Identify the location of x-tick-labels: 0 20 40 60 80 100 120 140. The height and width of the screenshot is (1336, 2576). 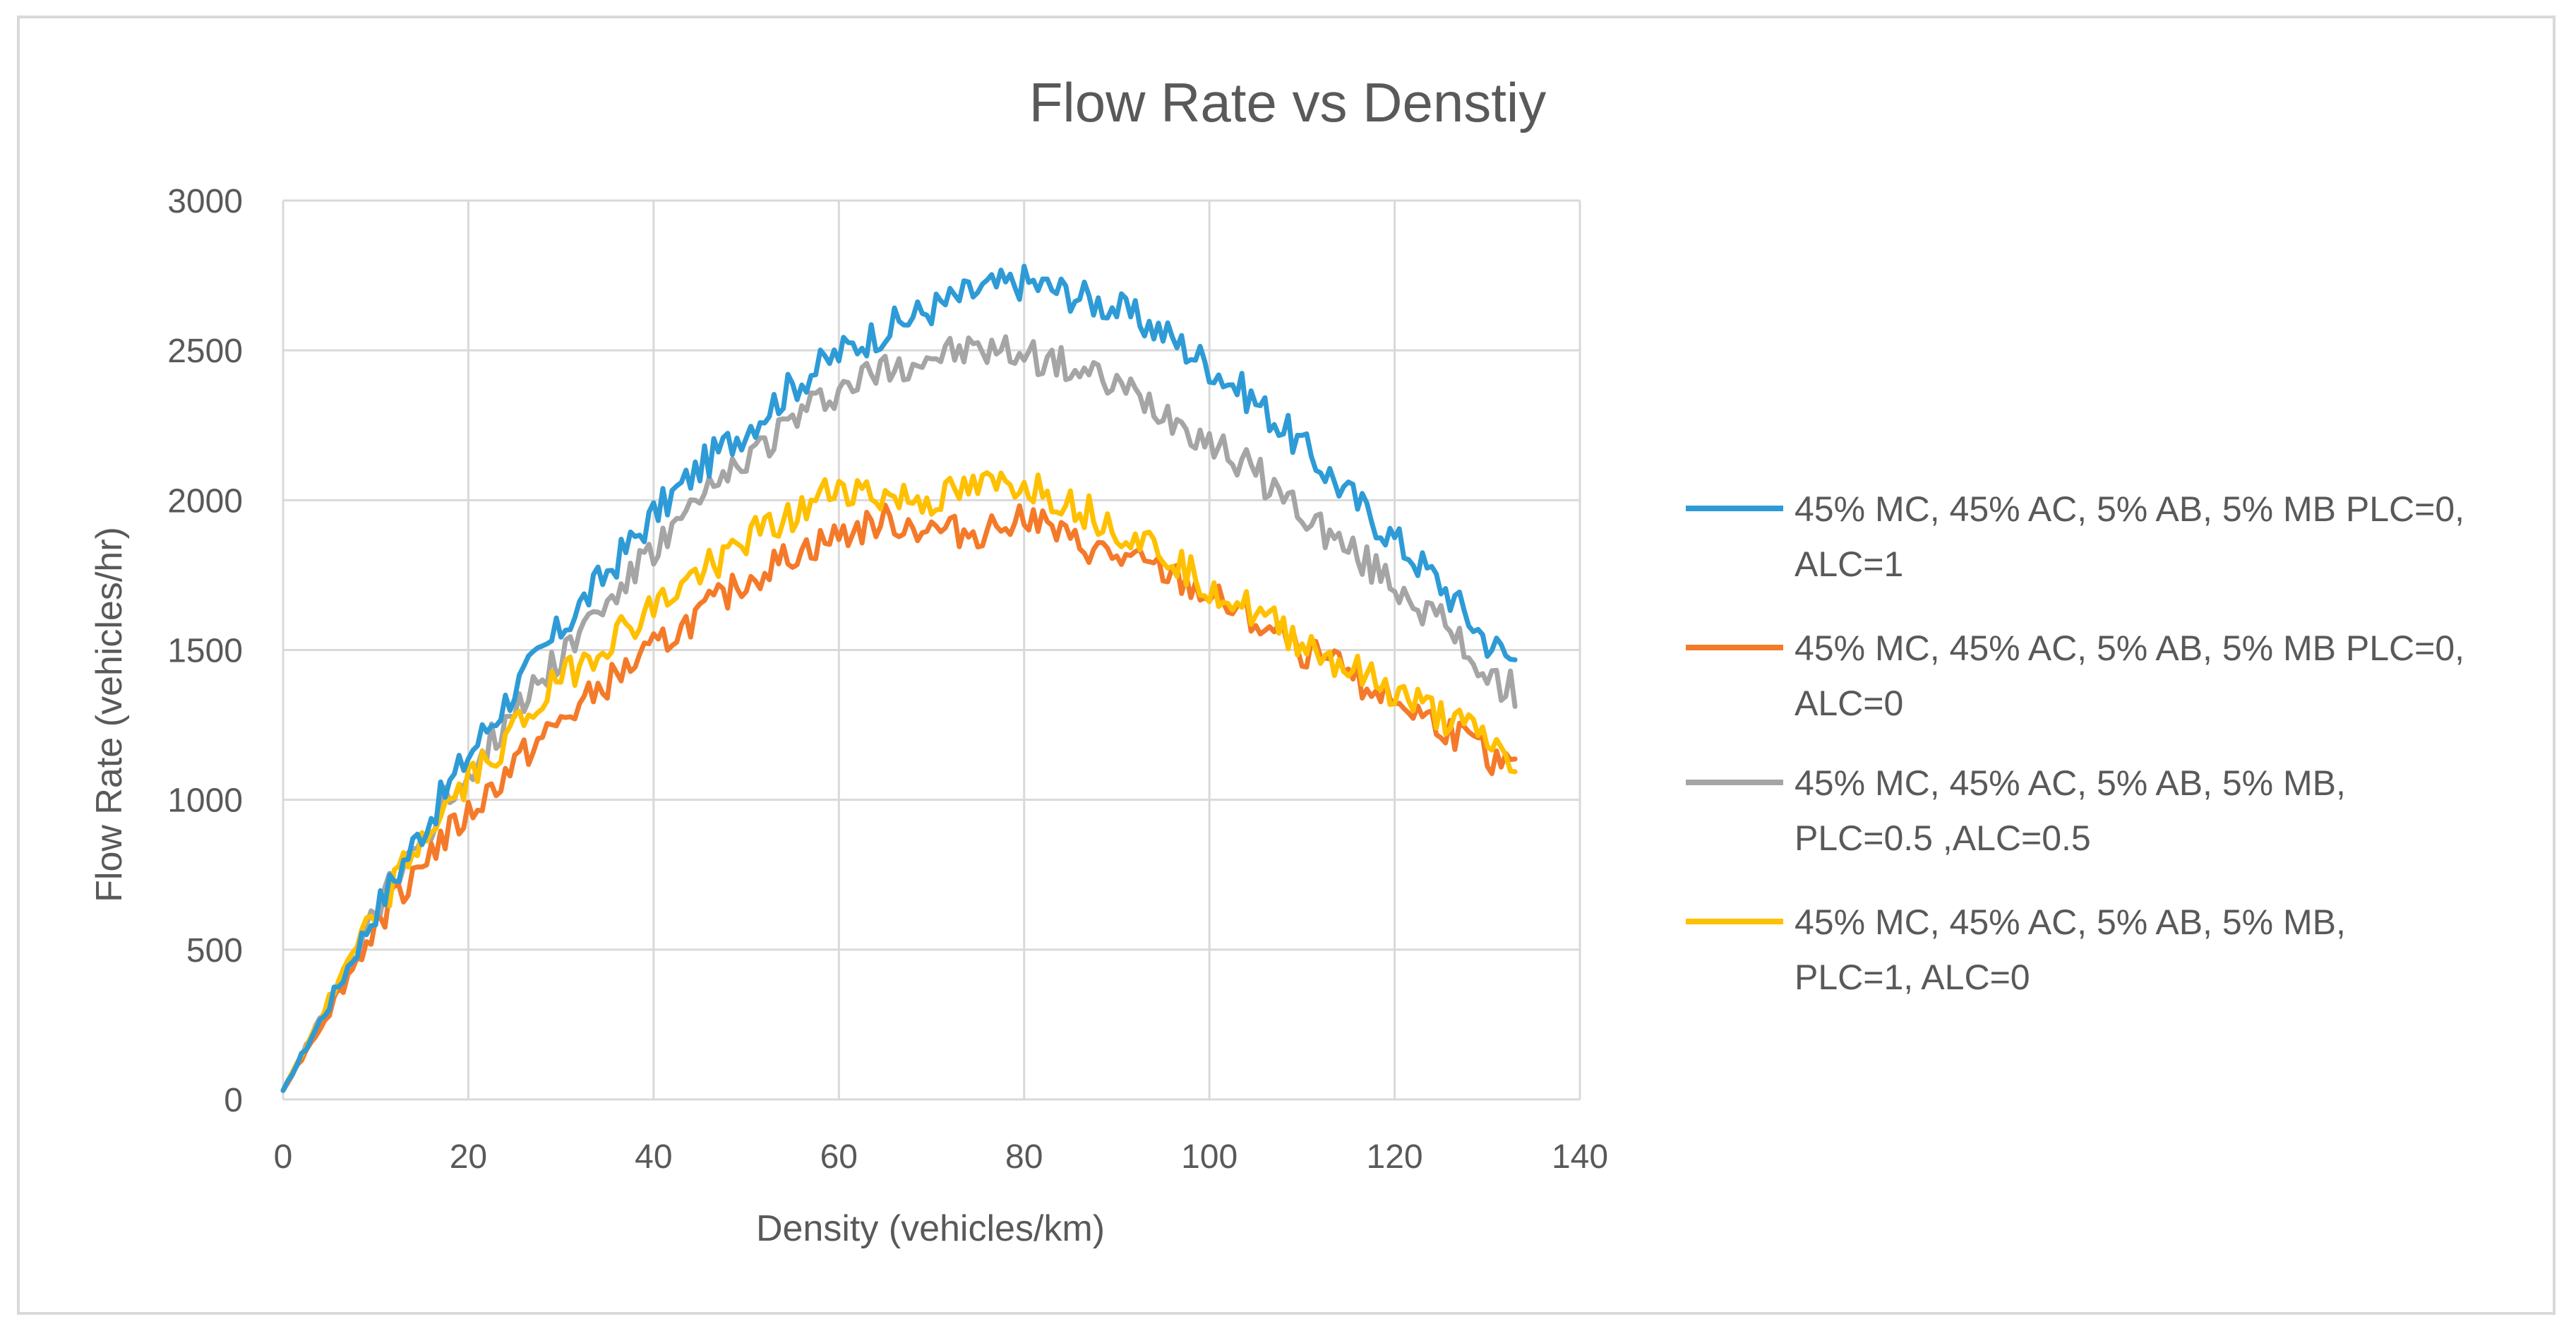
(941, 1157).